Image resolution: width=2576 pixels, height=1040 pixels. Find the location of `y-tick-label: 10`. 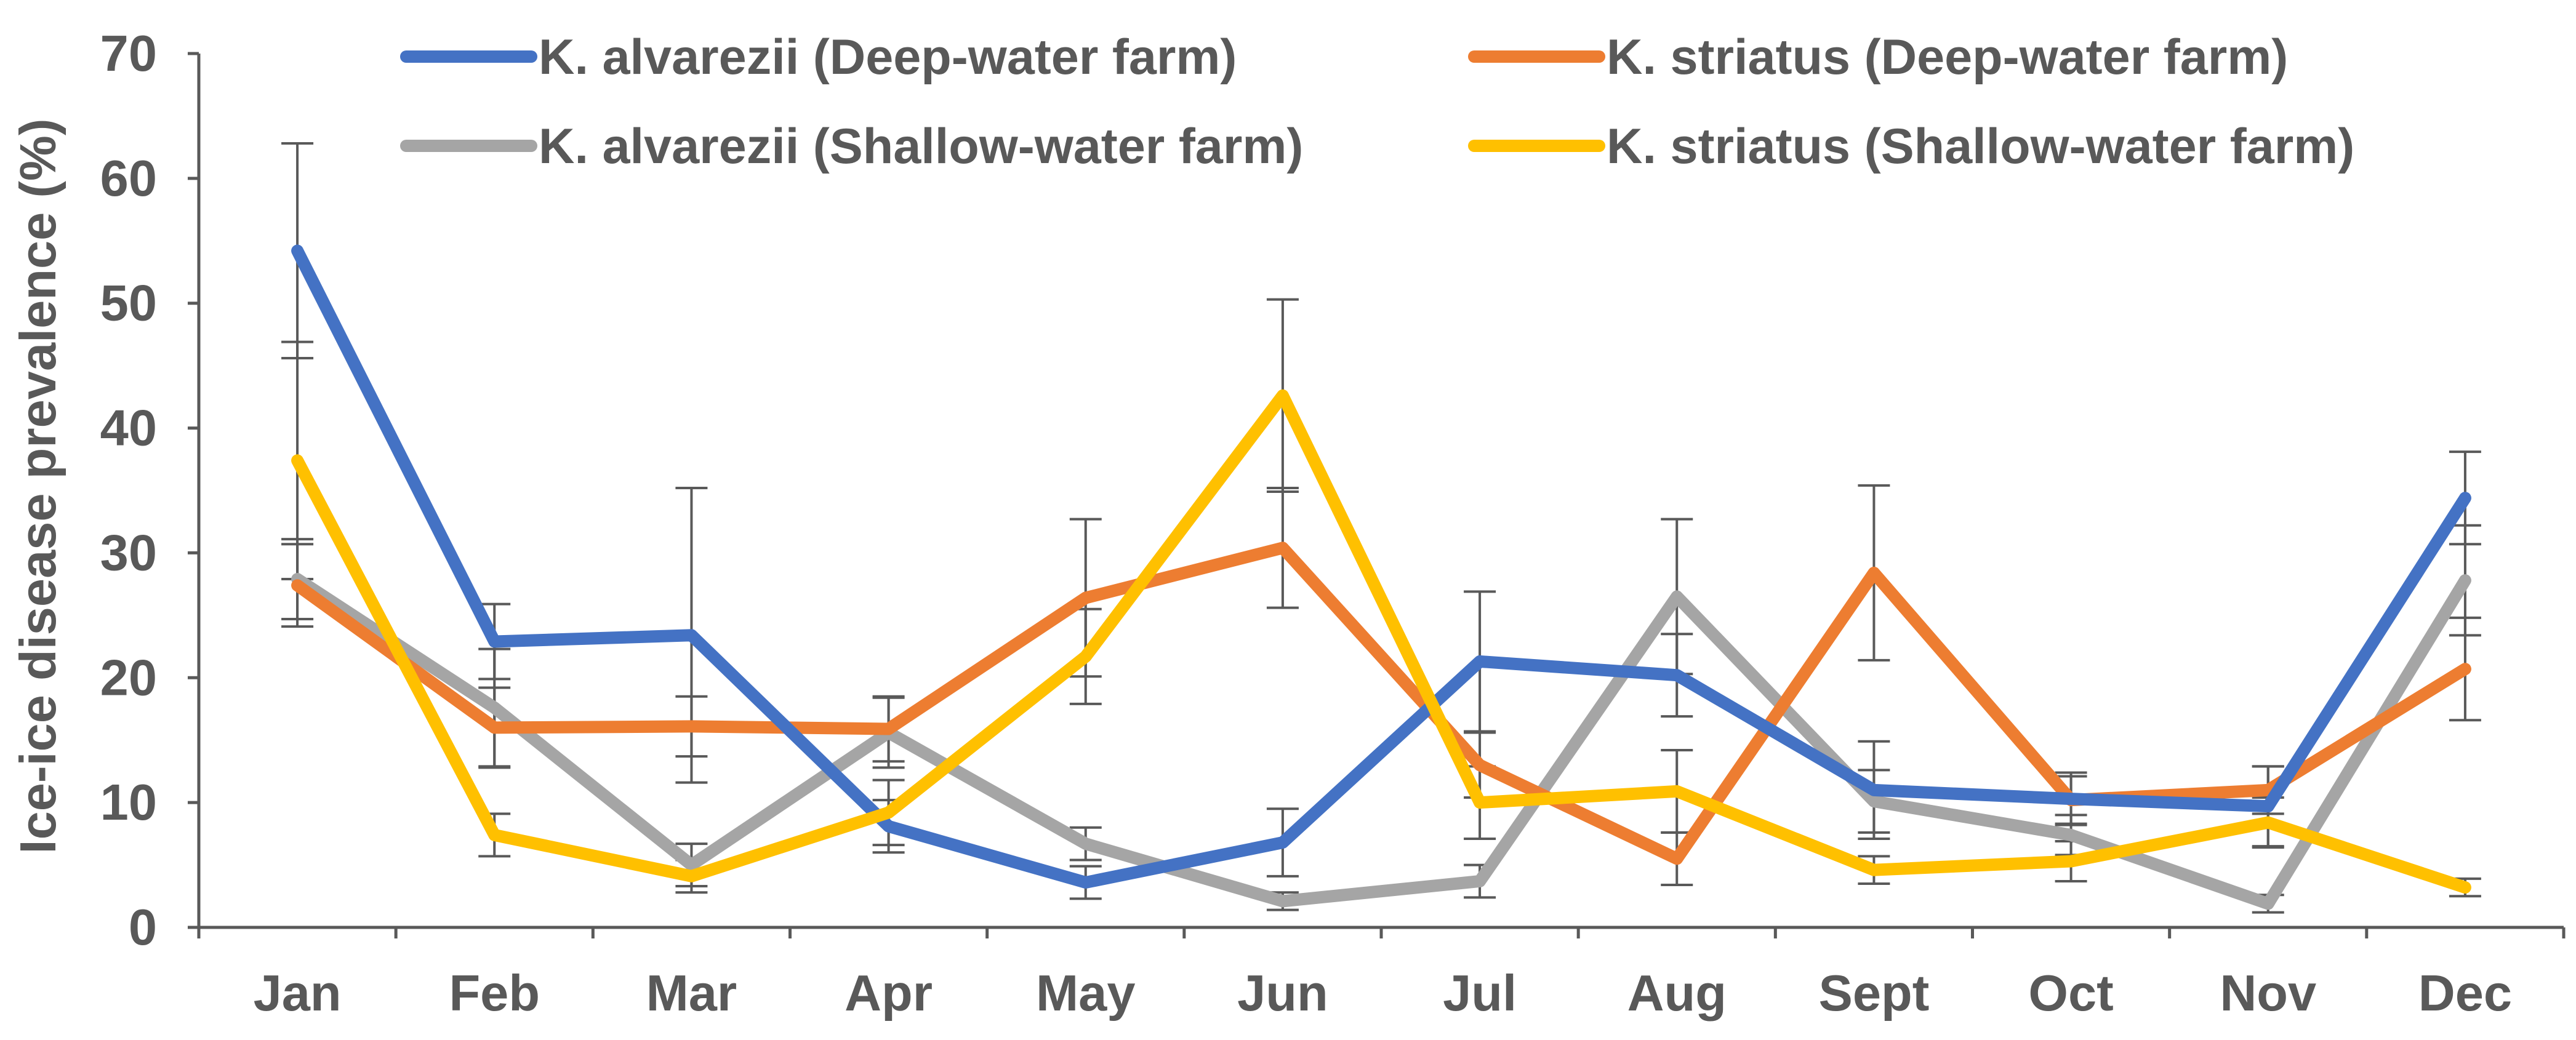

y-tick-label: 10 is located at coordinates (128, 802).